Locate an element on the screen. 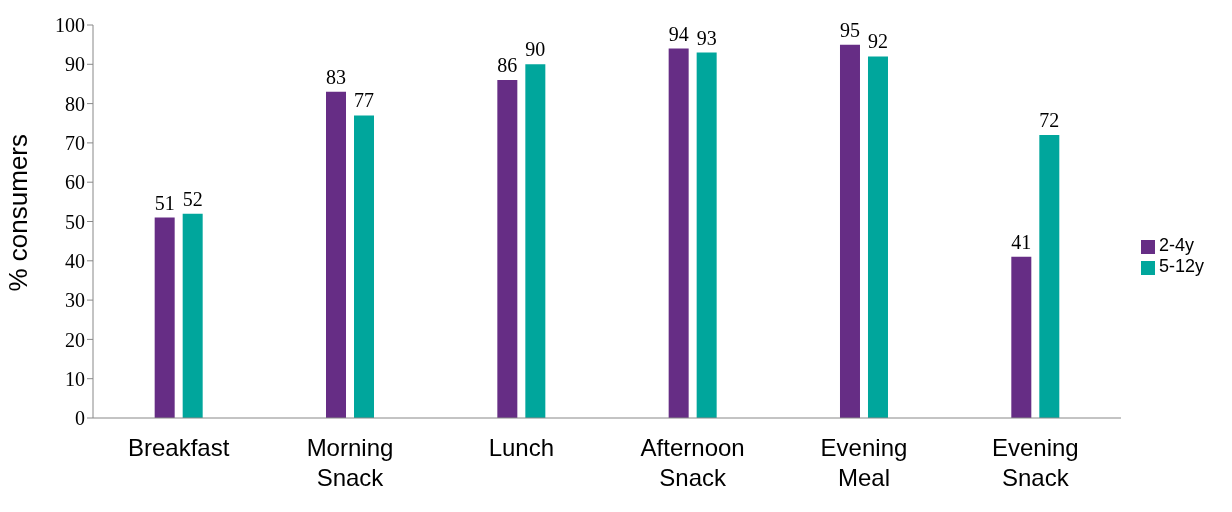 Image resolution: width=1232 pixels, height=512 pixels. x-tick-label: Evening Meal is located at coordinates (864, 462).